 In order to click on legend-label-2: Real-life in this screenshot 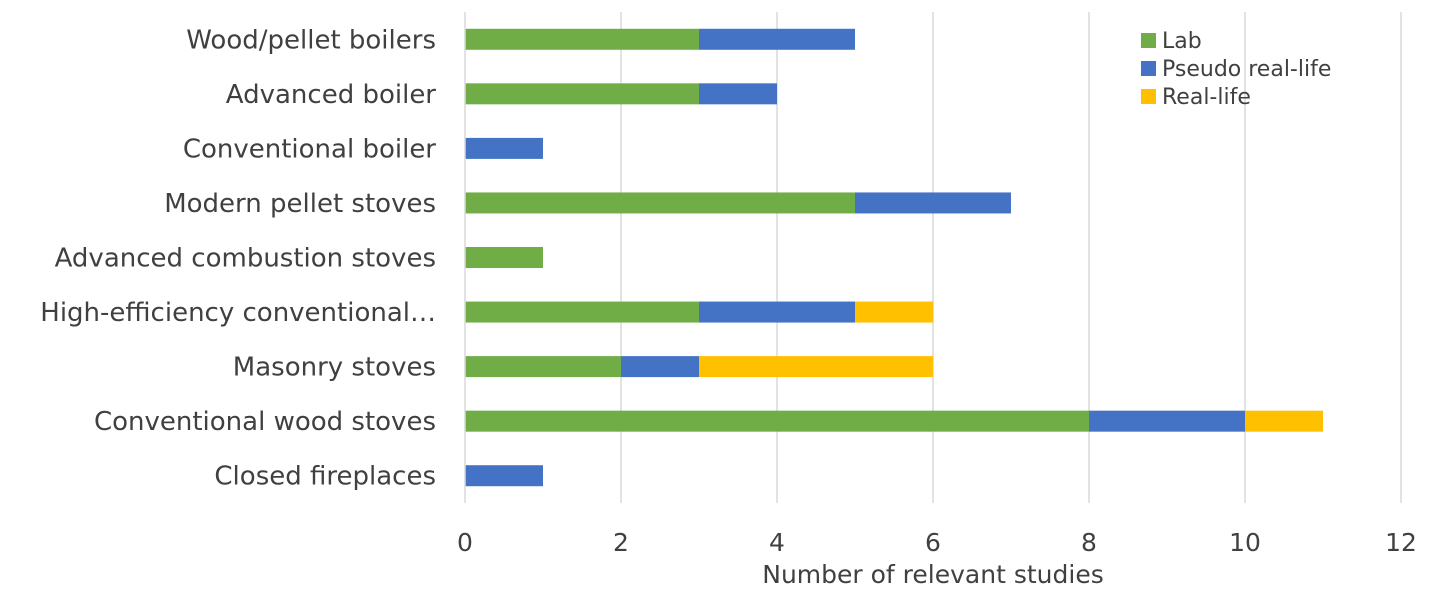, I will do `click(1206, 97)`.